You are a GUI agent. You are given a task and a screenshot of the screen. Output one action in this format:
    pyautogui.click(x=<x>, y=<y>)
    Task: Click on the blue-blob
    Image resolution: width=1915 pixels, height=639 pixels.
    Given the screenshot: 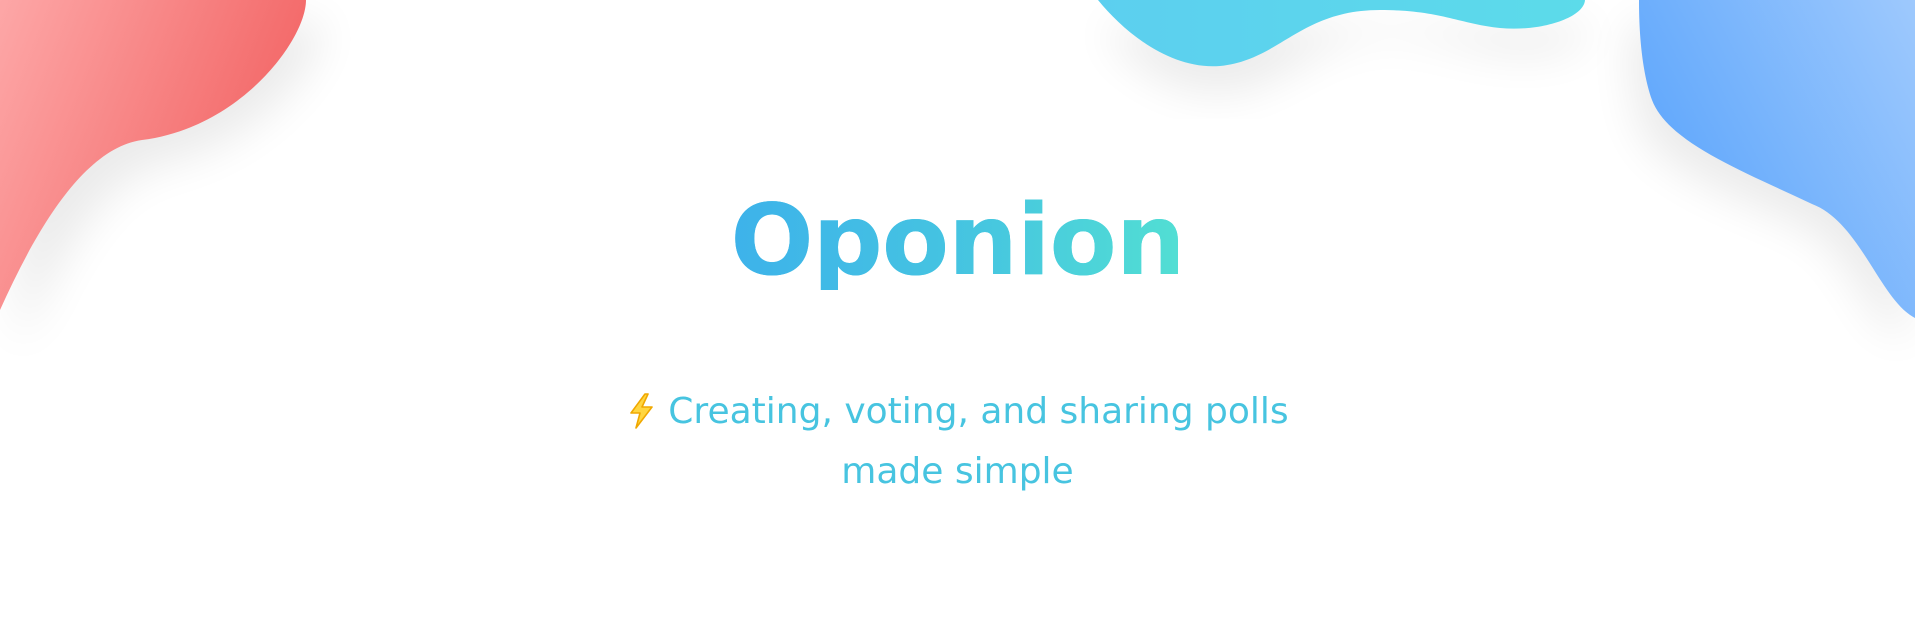 What is the action you would take?
    pyautogui.click(x=1777, y=159)
    